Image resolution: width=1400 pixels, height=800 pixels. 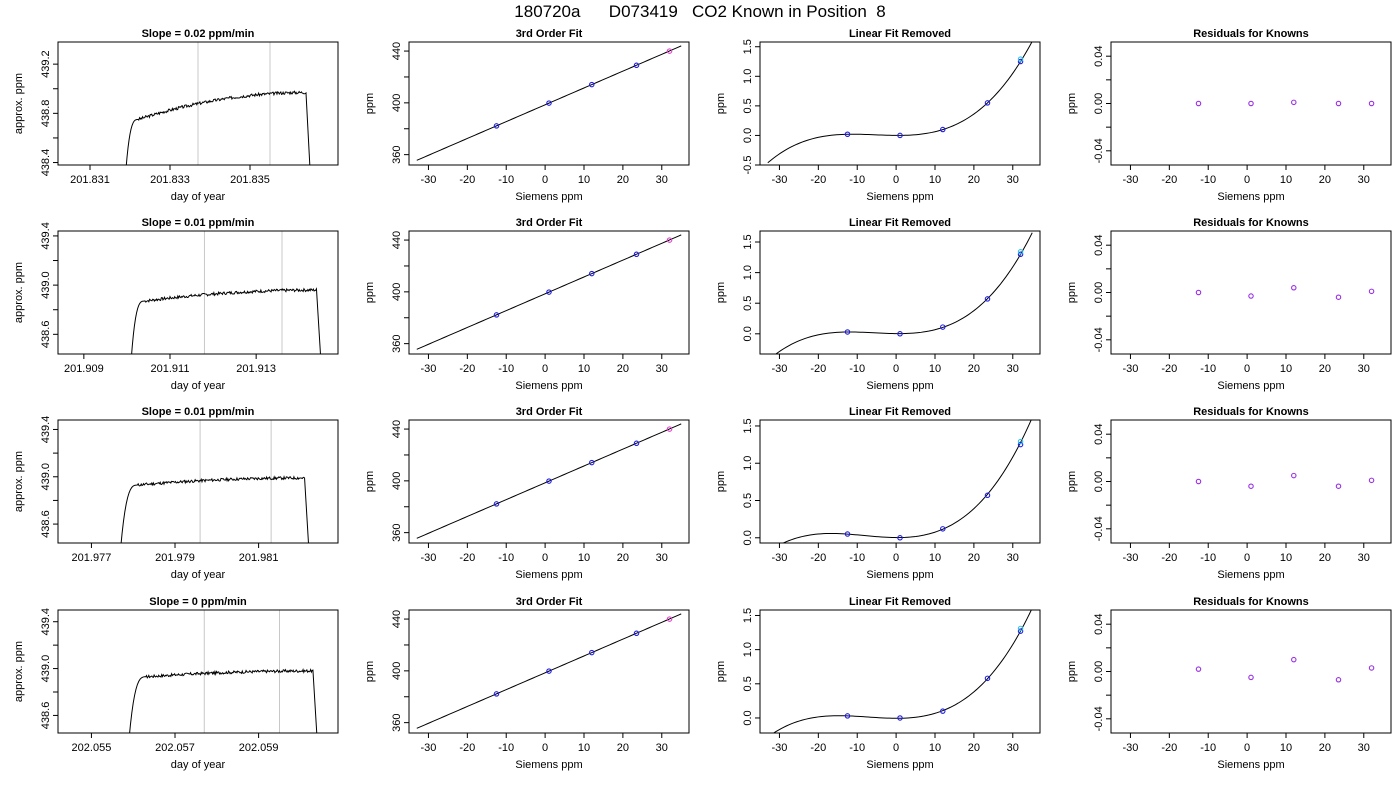 What do you see at coordinates (506, 369) in the screenshot?
I see `x-tick-label: -10` at bounding box center [506, 369].